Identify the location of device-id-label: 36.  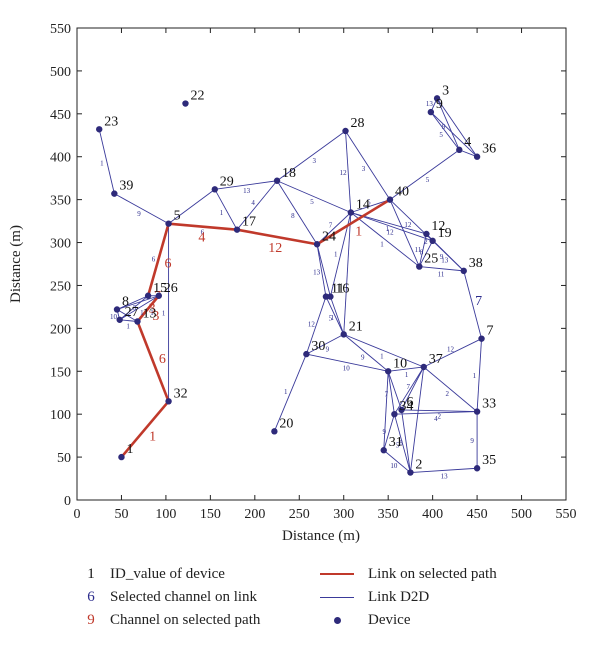
(489, 149).